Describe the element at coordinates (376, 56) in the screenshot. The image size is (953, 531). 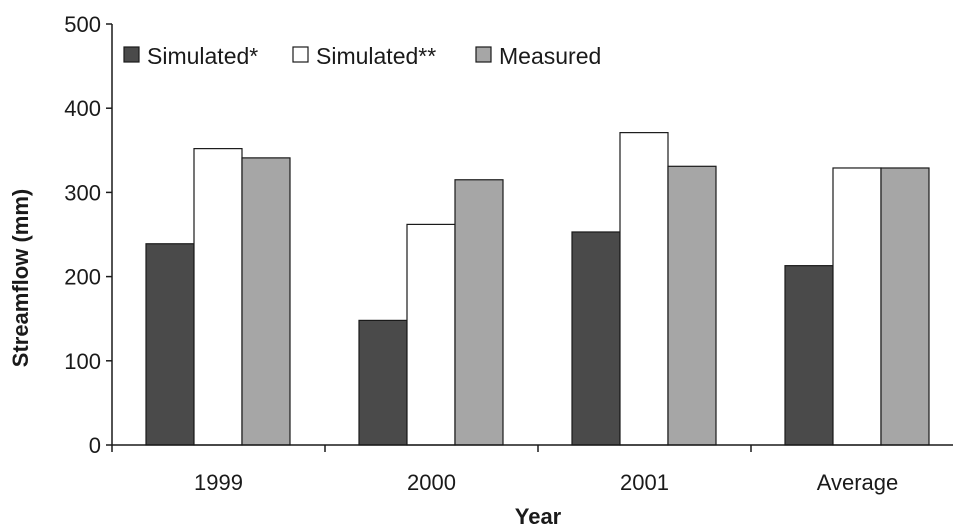
I see `legend-label: Simulated**` at that location.